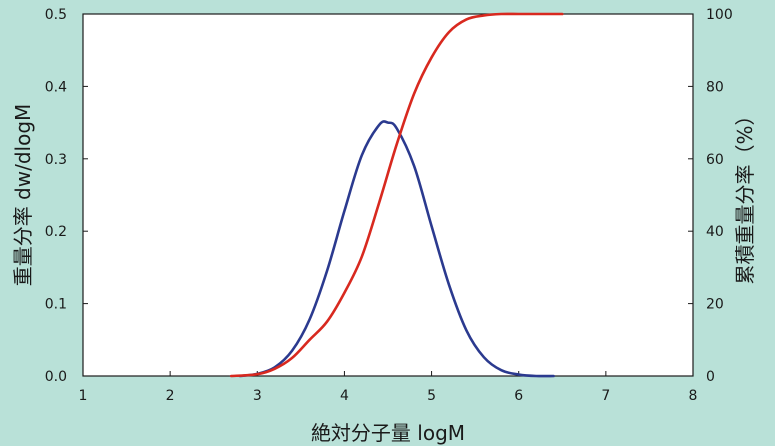 The width and height of the screenshot is (775, 446). What do you see at coordinates (23, 195) in the screenshot?
I see `y-axis-left-title: 重量分率 dw/dlogM` at bounding box center [23, 195].